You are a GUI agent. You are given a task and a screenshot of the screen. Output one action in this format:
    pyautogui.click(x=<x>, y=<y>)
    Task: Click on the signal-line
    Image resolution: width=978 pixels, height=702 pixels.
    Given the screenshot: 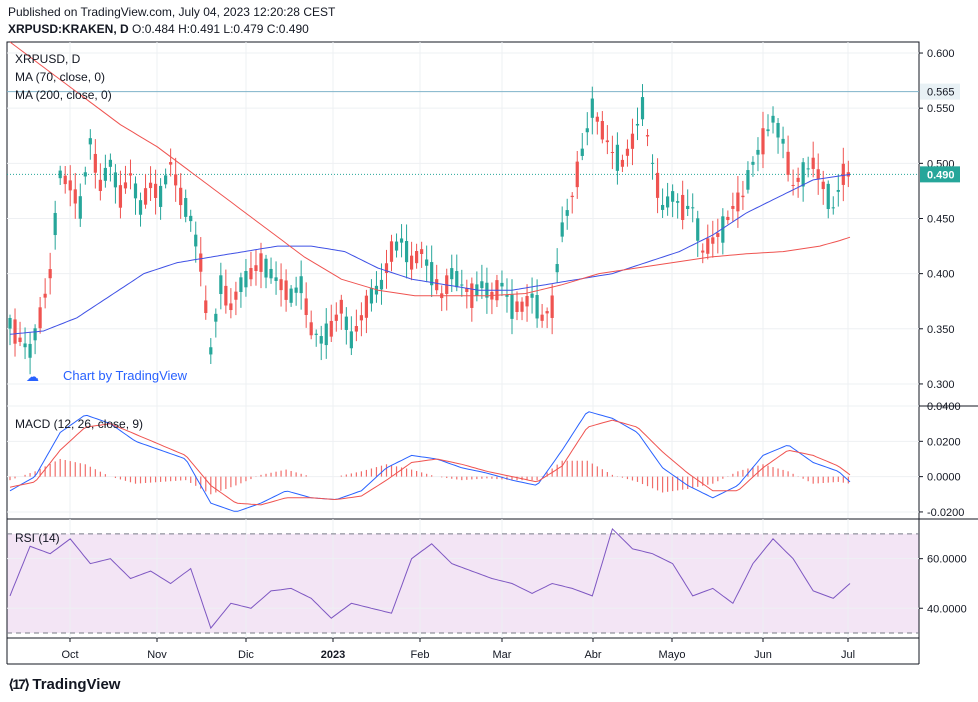 What is the action you would take?
    pyautogui.click(x=430, y=462)
    